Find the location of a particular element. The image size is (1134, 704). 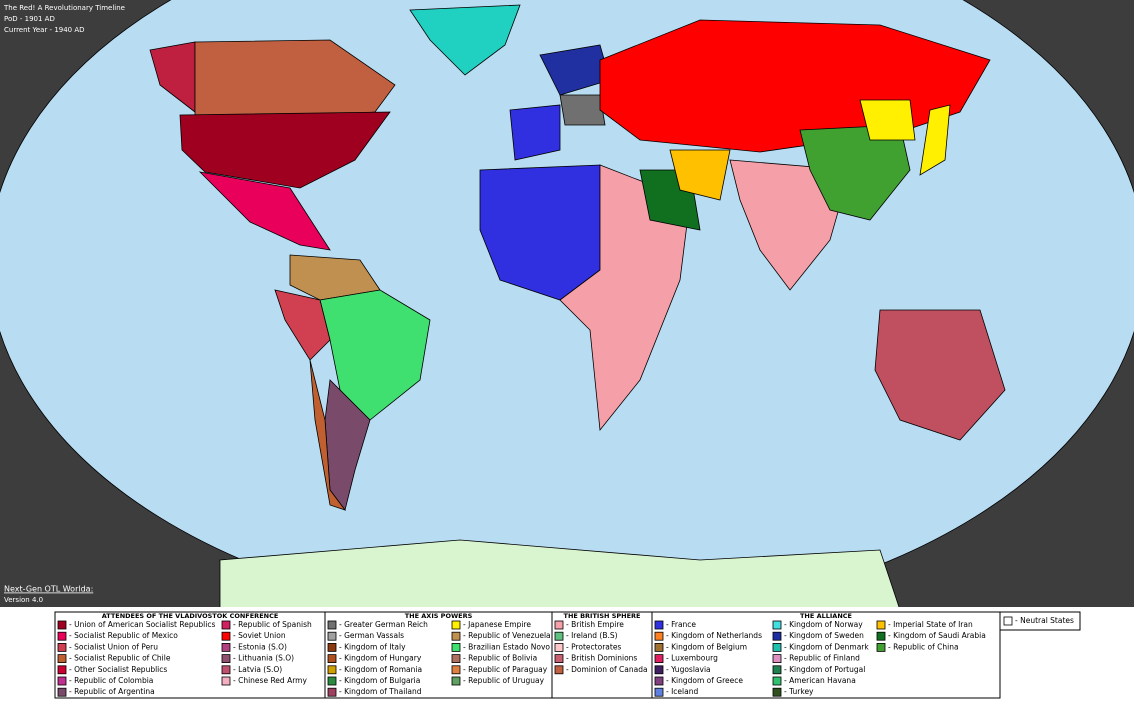

legend-label: - Republic of Paraguay is located at coordinates (505, 669).